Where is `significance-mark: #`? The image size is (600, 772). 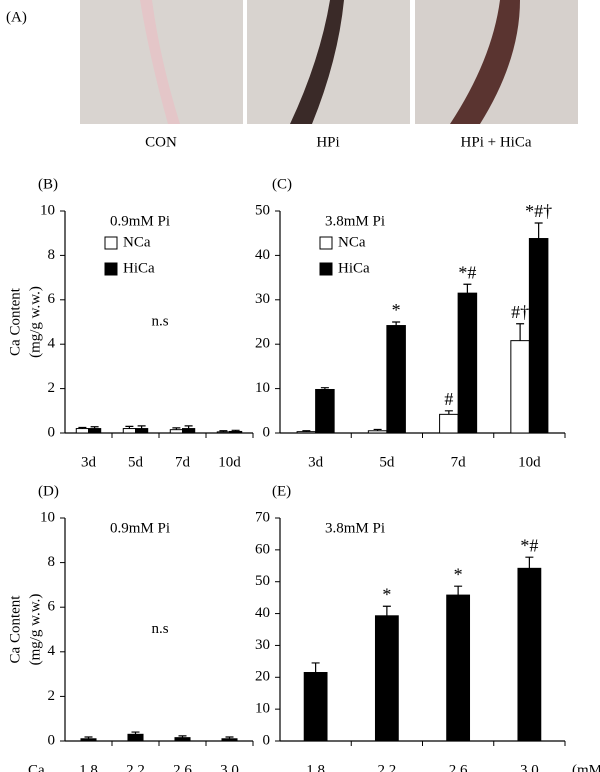 significance-mark: # is located at coordinates (448, 399).